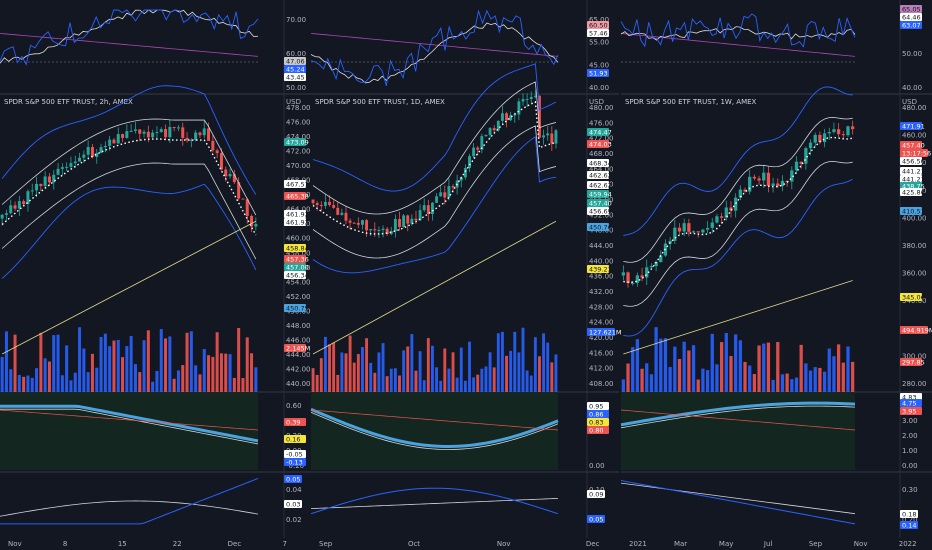 The image size is (932, 550). I want to click on price-axis-tick: 470.00, so click(298, 166).